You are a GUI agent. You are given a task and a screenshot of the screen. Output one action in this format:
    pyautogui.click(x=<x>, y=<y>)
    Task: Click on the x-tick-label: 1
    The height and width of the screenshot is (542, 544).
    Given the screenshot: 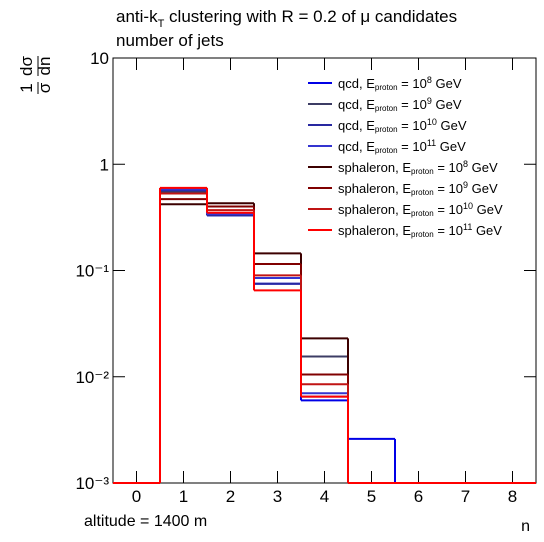 What is the action you would take?
    pyautogui.click(x=183, y=496)
    